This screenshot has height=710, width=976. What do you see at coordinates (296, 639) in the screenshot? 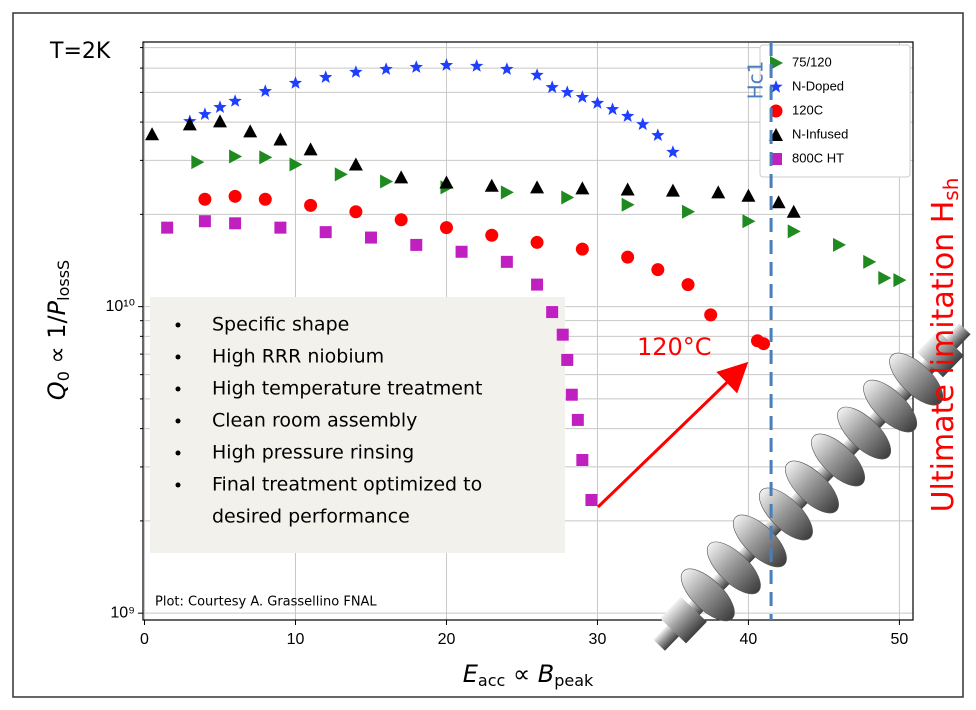
I see `x-tick-label: 10` at bounding box center [296, 639].